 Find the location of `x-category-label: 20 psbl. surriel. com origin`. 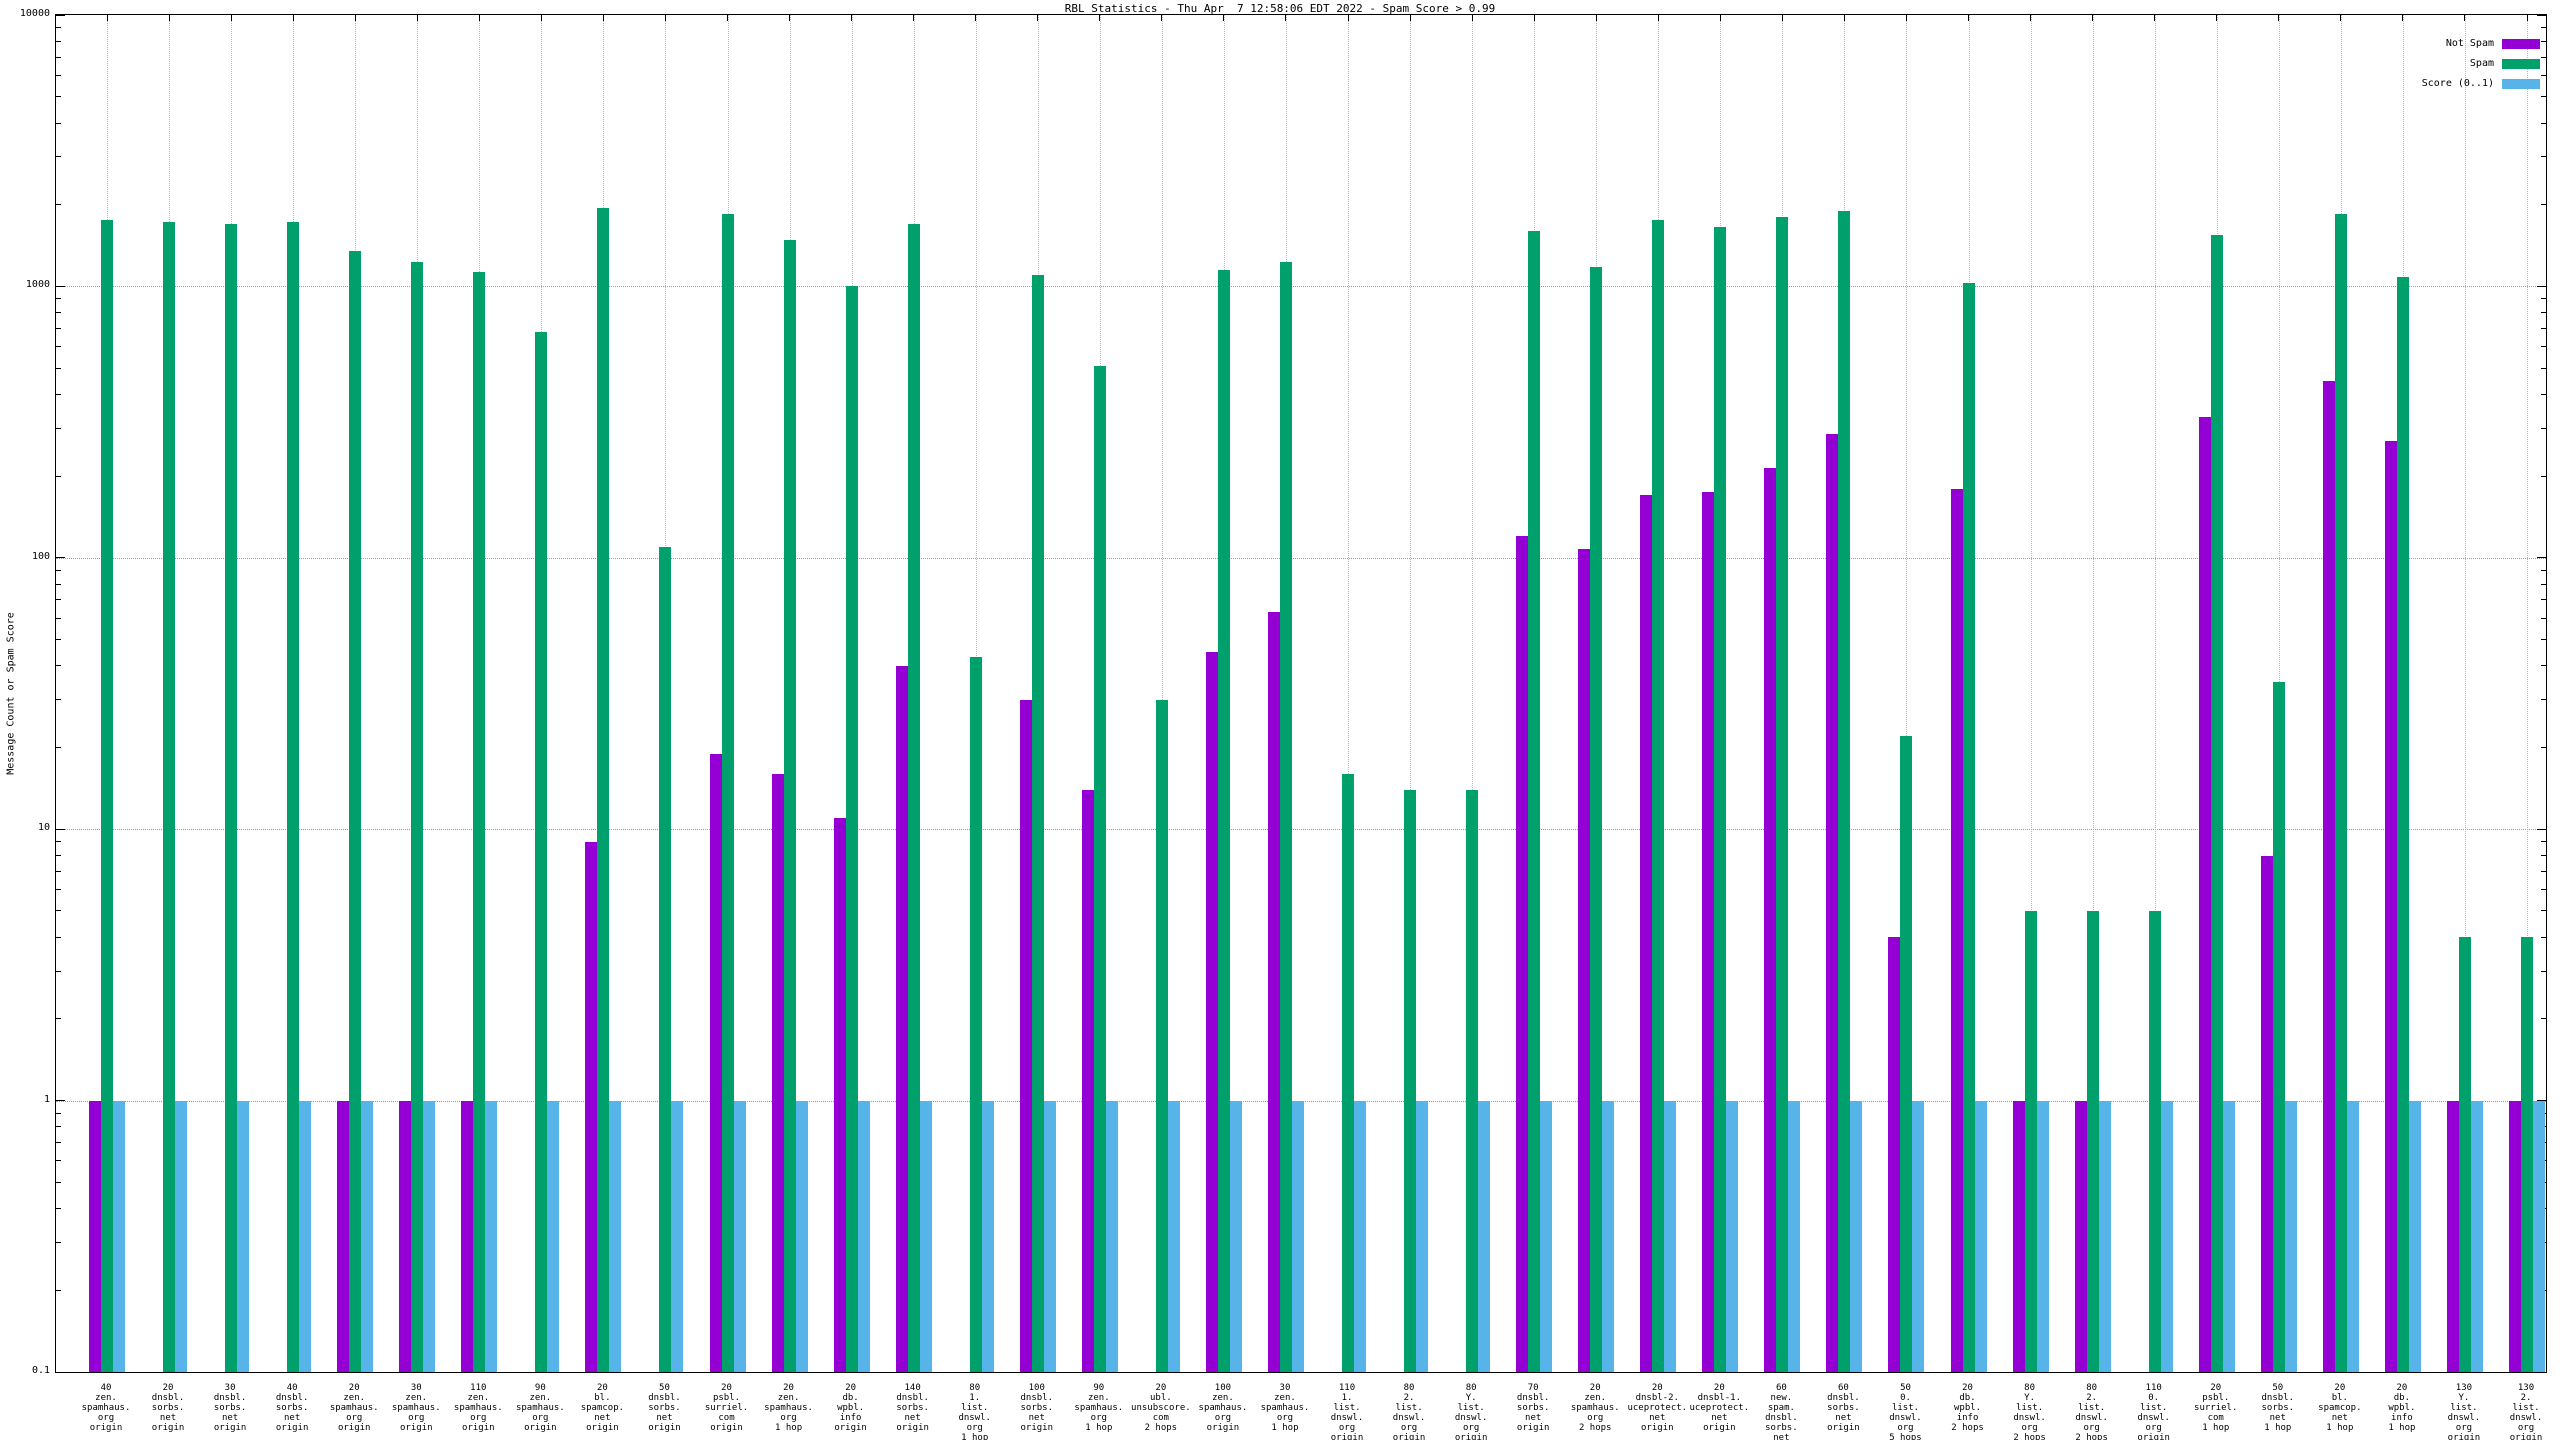

x-category-label: 20 psbl. surriel. com origin is located at coordinates (726, 1408).